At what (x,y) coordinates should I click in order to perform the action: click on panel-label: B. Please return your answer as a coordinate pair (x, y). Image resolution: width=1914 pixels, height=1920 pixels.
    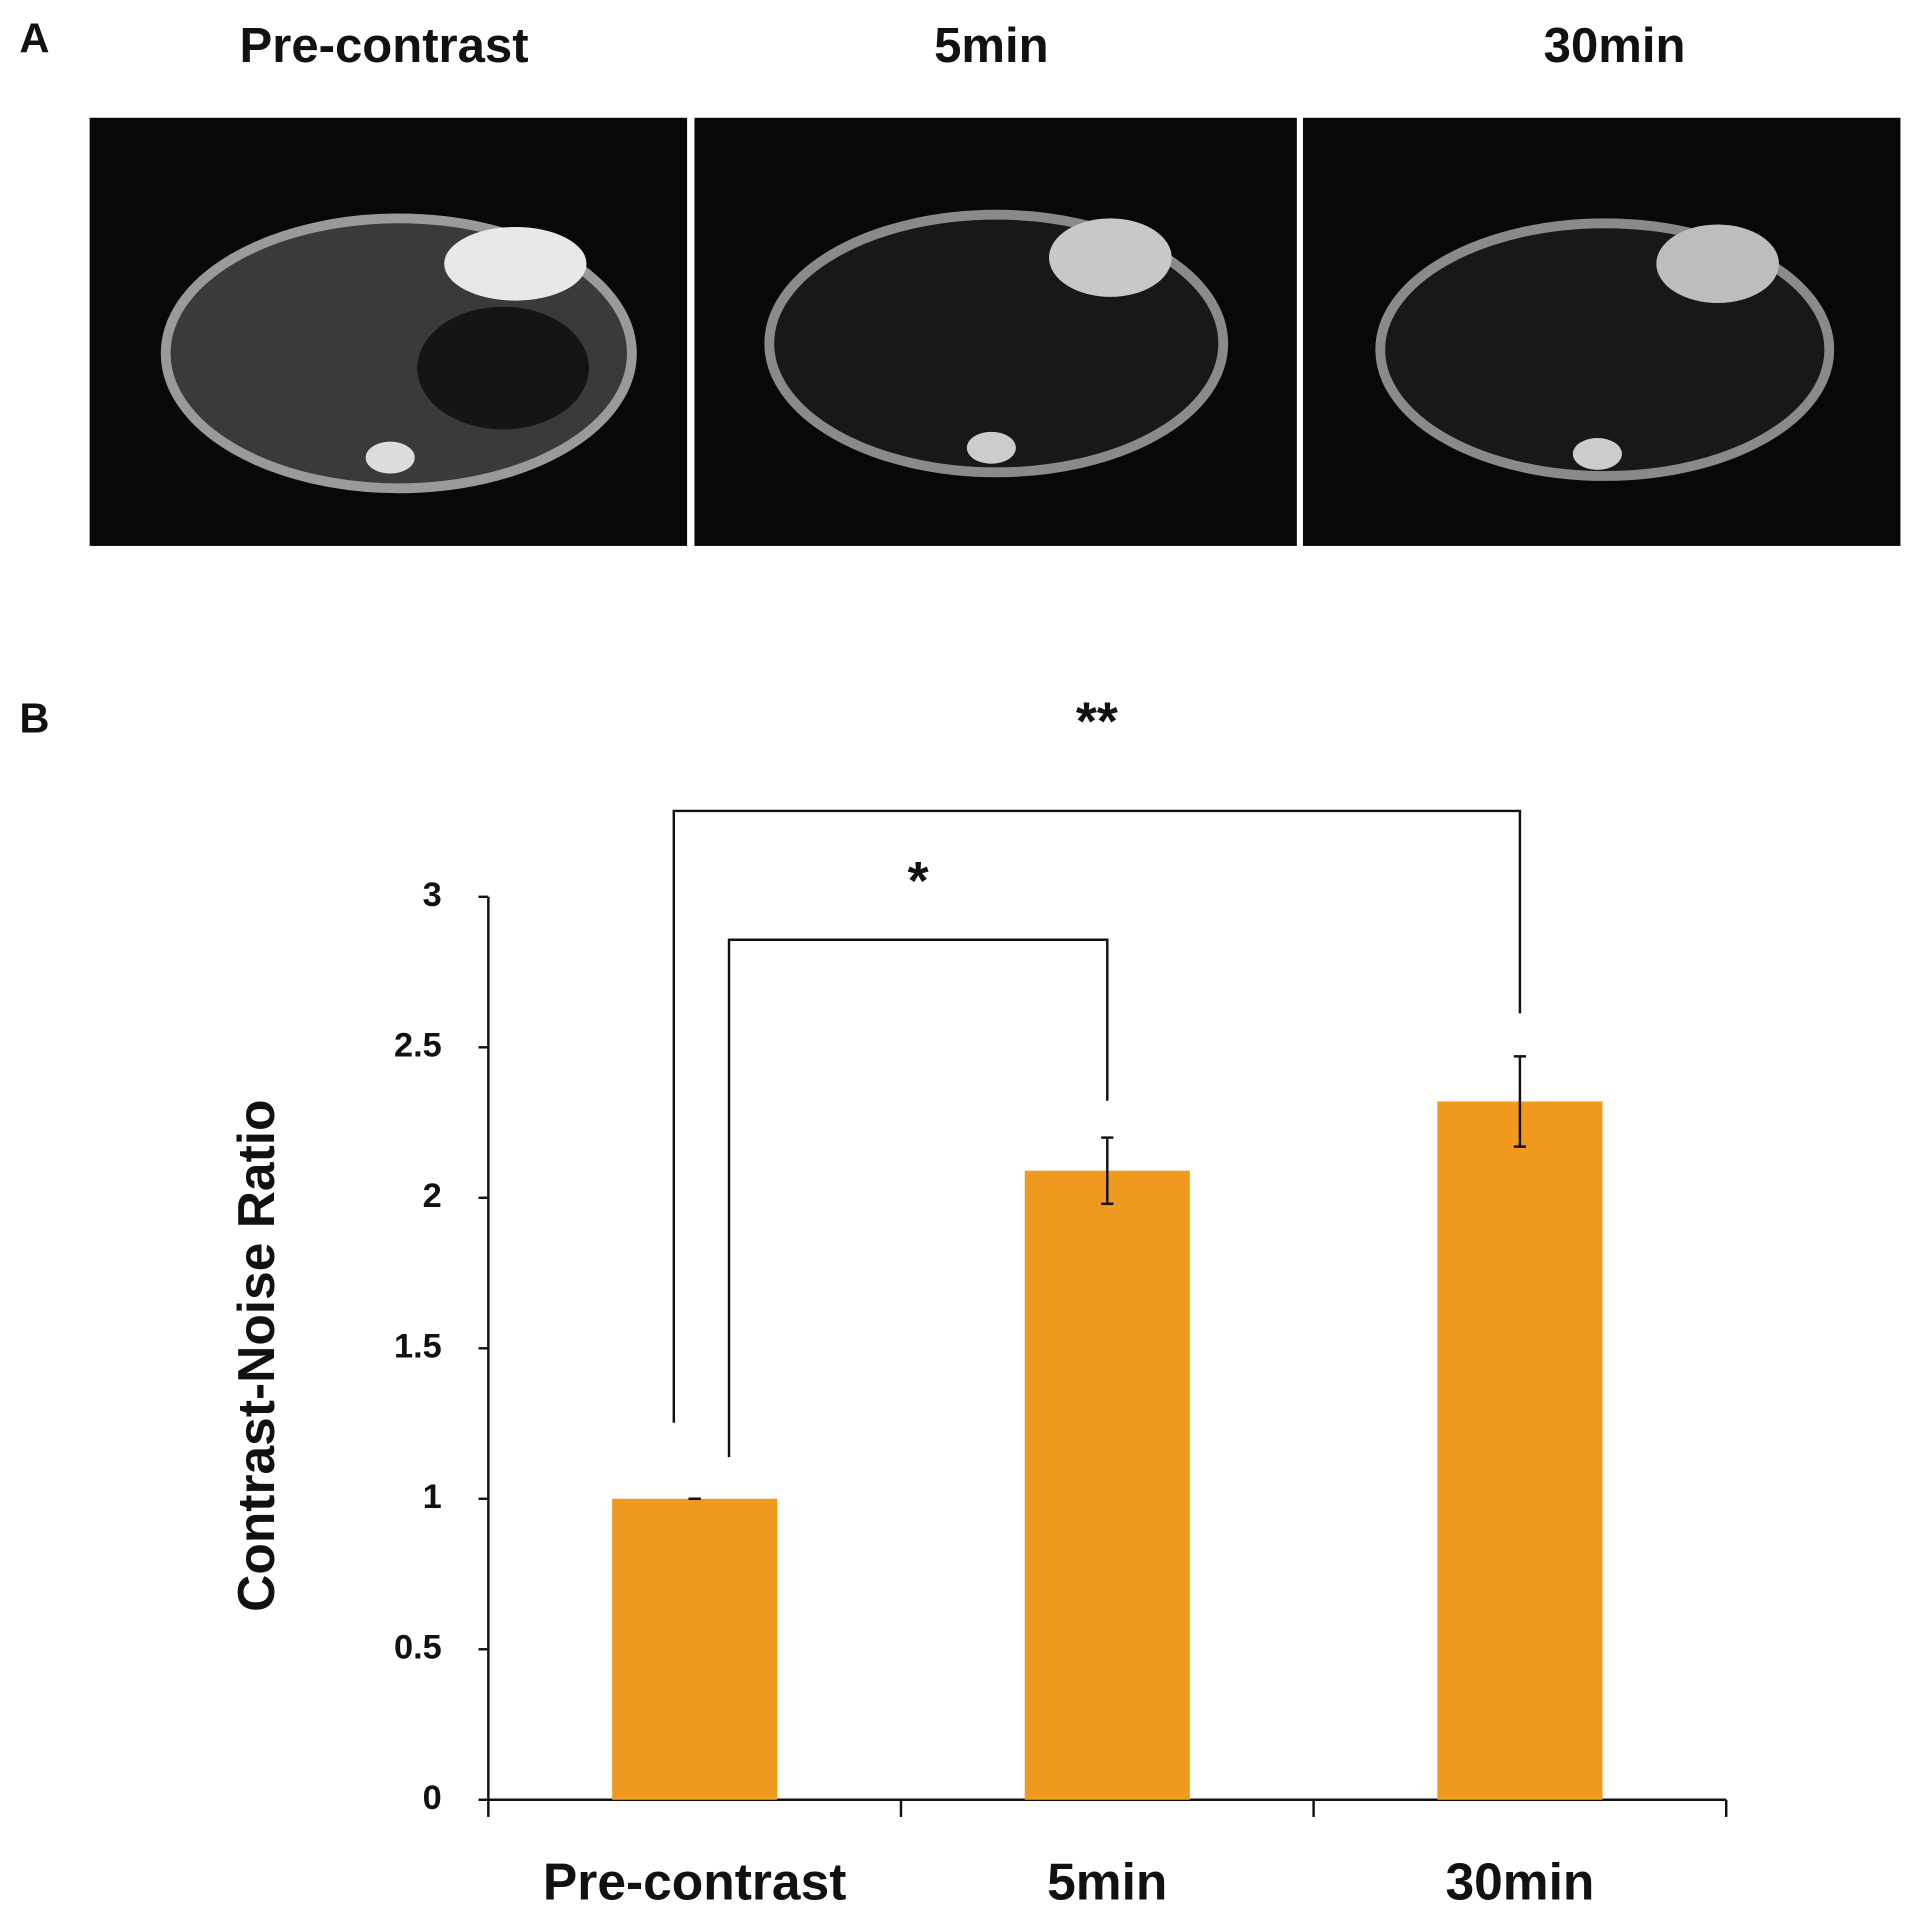
    Looking at the image, I should click on (34, 717).